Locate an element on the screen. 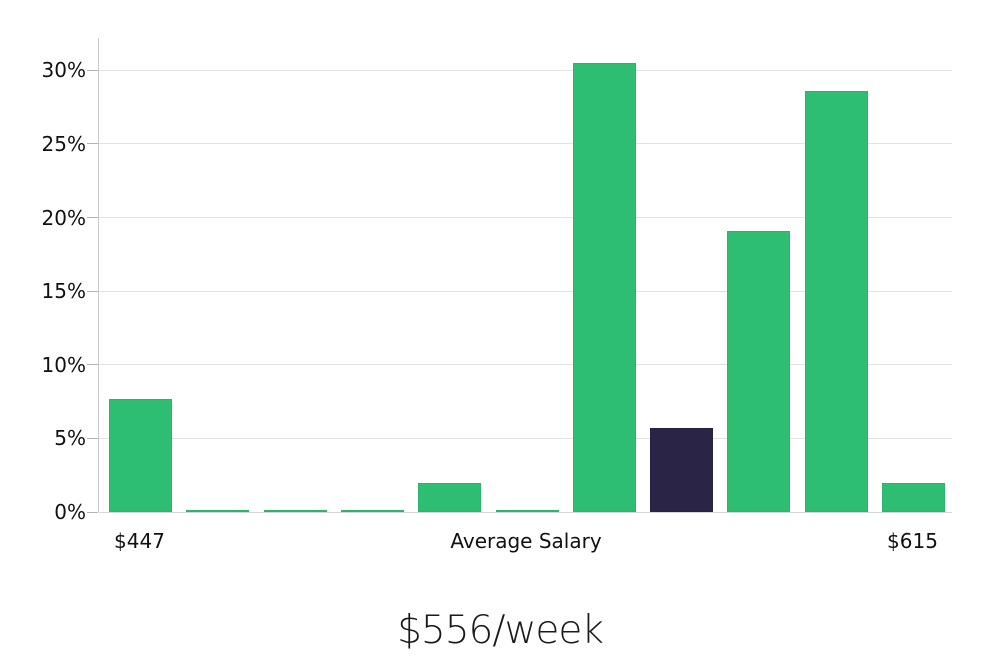  gridline-0% is located at coordinates (525, 512).